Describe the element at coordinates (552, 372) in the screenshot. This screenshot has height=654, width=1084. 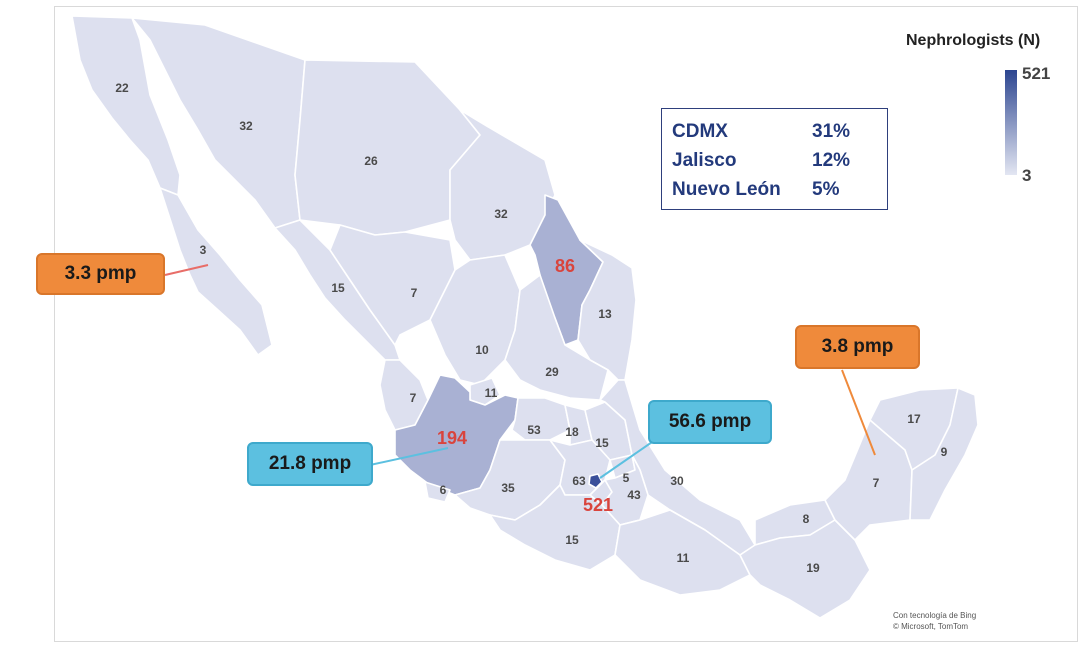
I see `label-san-luis-potosi: 29` at that location.